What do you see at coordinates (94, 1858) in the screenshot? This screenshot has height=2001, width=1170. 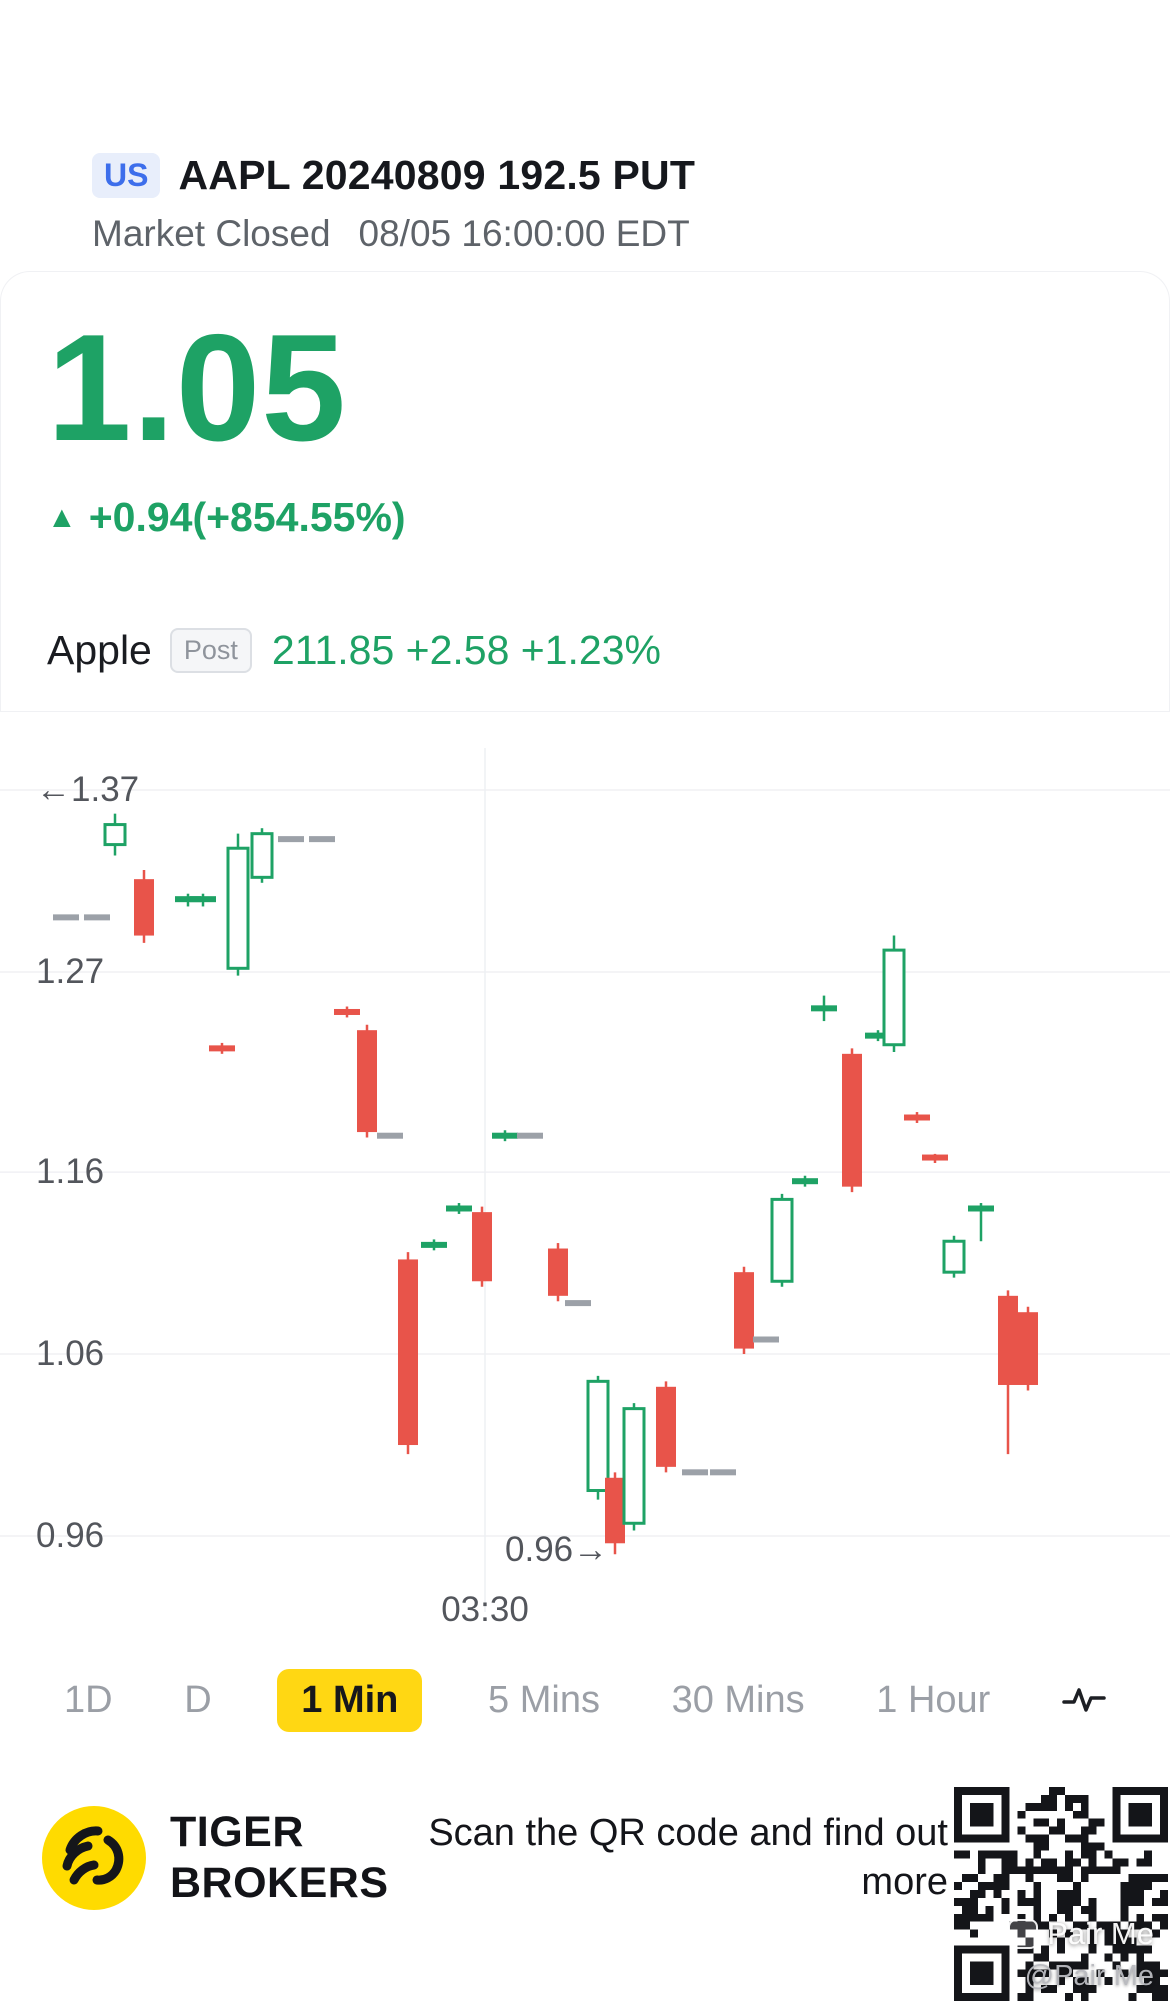 I see `tiger-logo` at bounding box center [94, 1858].